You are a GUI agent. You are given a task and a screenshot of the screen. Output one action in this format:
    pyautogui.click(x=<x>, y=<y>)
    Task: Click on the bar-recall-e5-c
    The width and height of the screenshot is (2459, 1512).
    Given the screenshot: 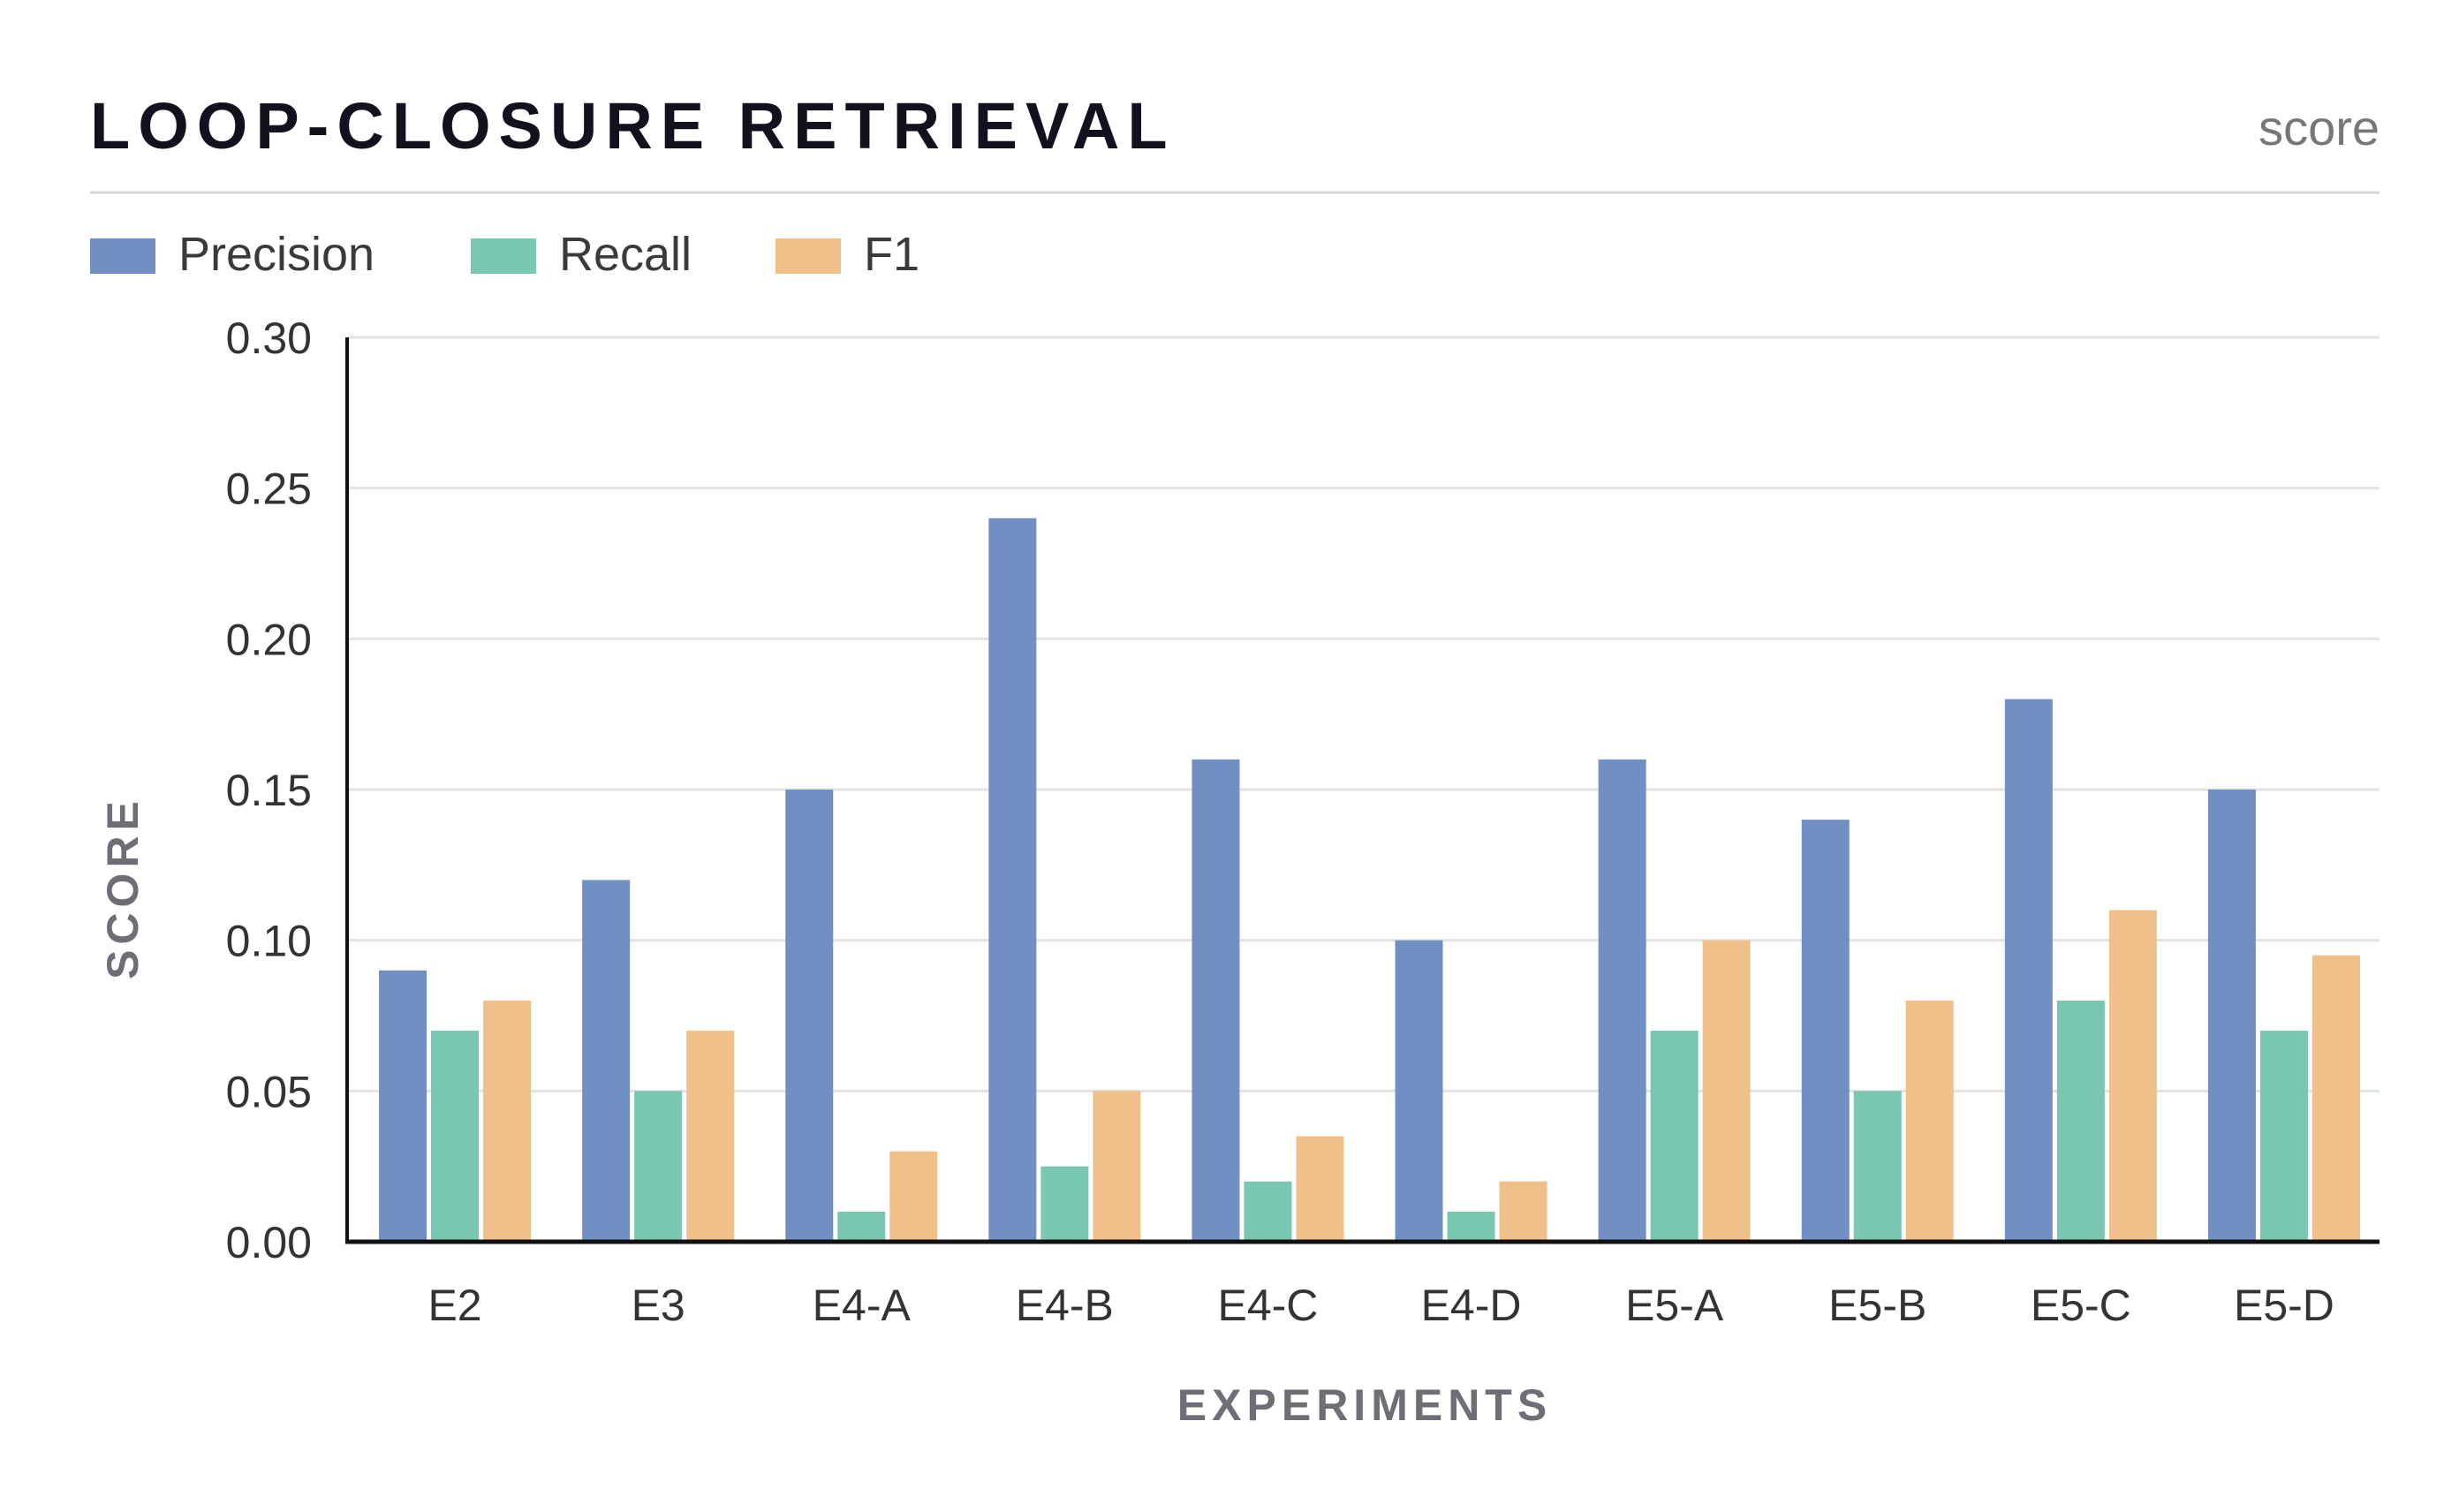 What is the action you would take?
    pyautogui.click(x=2080, y=1121)
    